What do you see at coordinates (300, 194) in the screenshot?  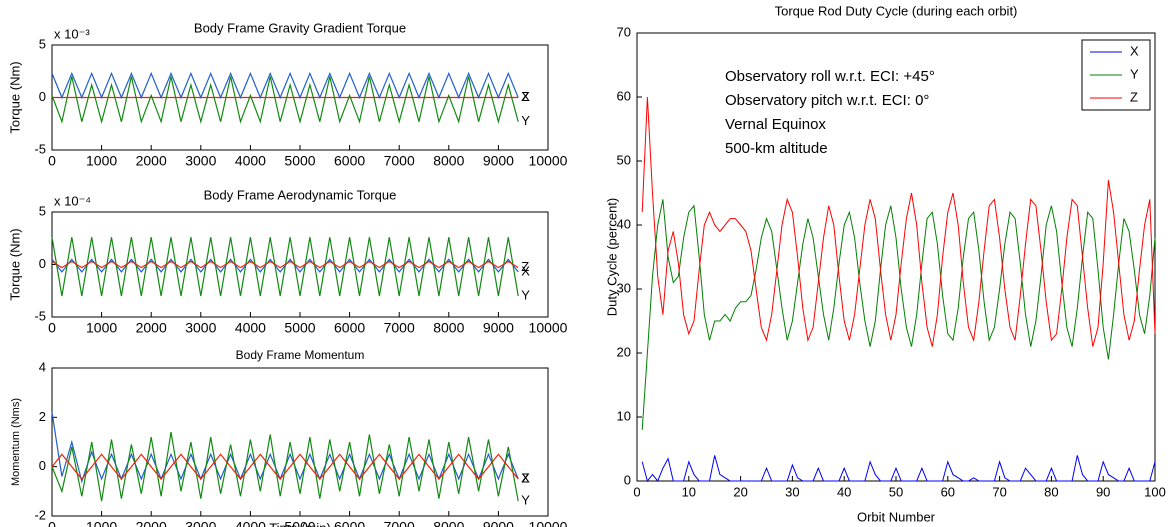 I see `chart-title: Body Frame Aerodynamic Torque` at bounding box center [300, 194].